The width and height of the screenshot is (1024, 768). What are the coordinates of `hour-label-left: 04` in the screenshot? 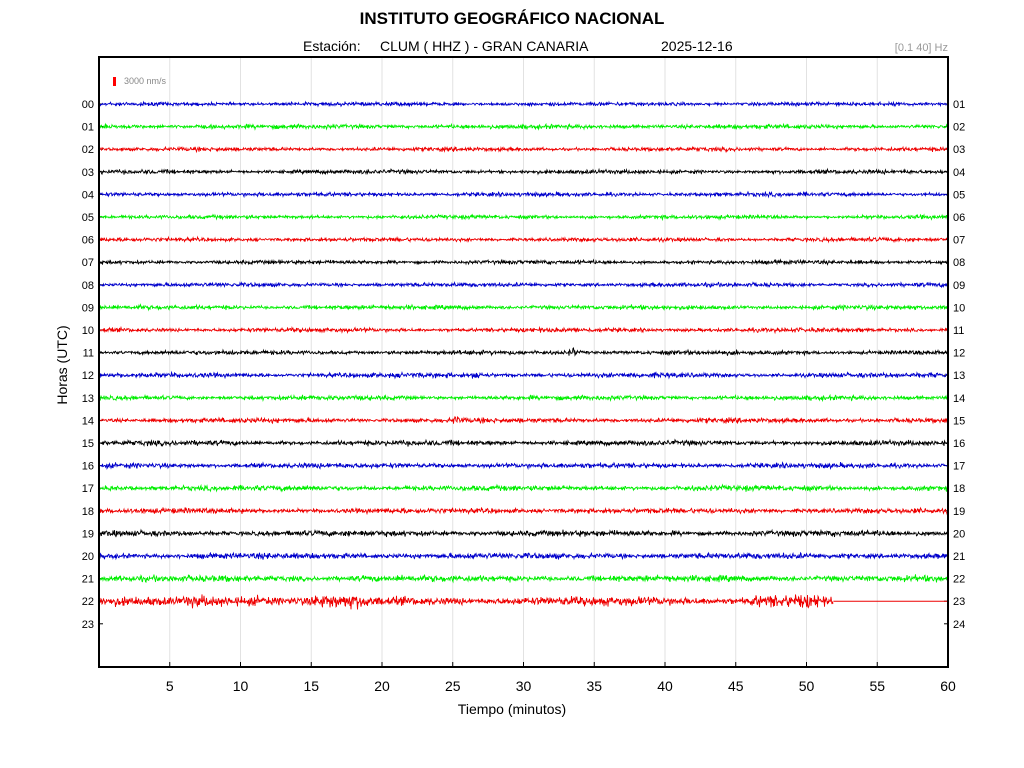 It's located at (88, 195).